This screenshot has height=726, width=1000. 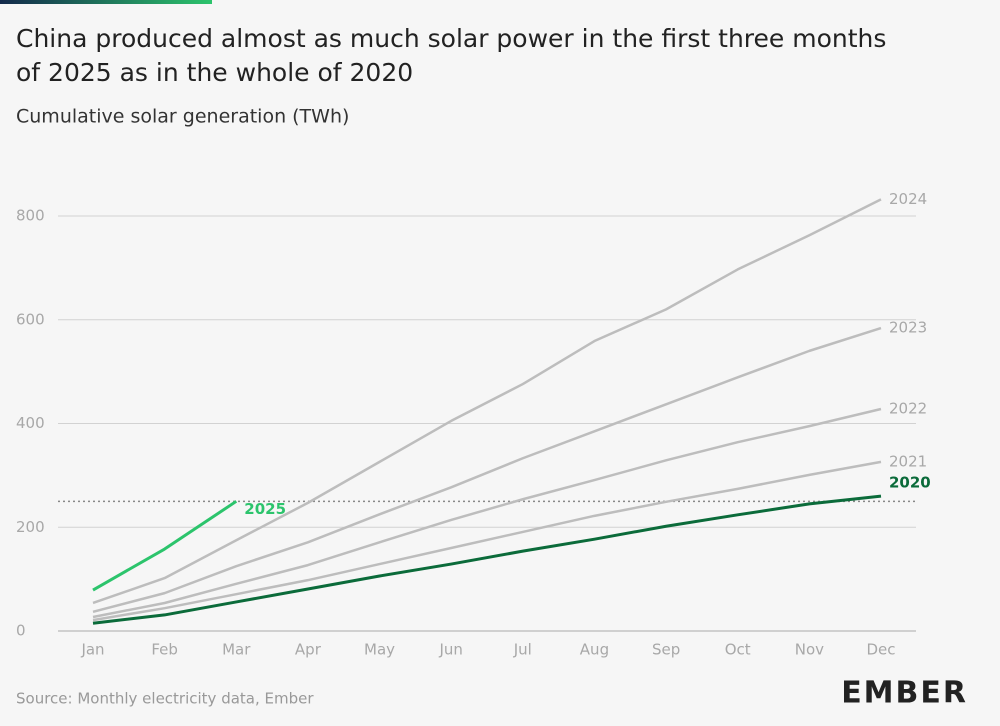 What do you see at coordinates (92, 650) in the screenshot?
I see `x-tick-label: Jan` at bounding box center [92, 650].